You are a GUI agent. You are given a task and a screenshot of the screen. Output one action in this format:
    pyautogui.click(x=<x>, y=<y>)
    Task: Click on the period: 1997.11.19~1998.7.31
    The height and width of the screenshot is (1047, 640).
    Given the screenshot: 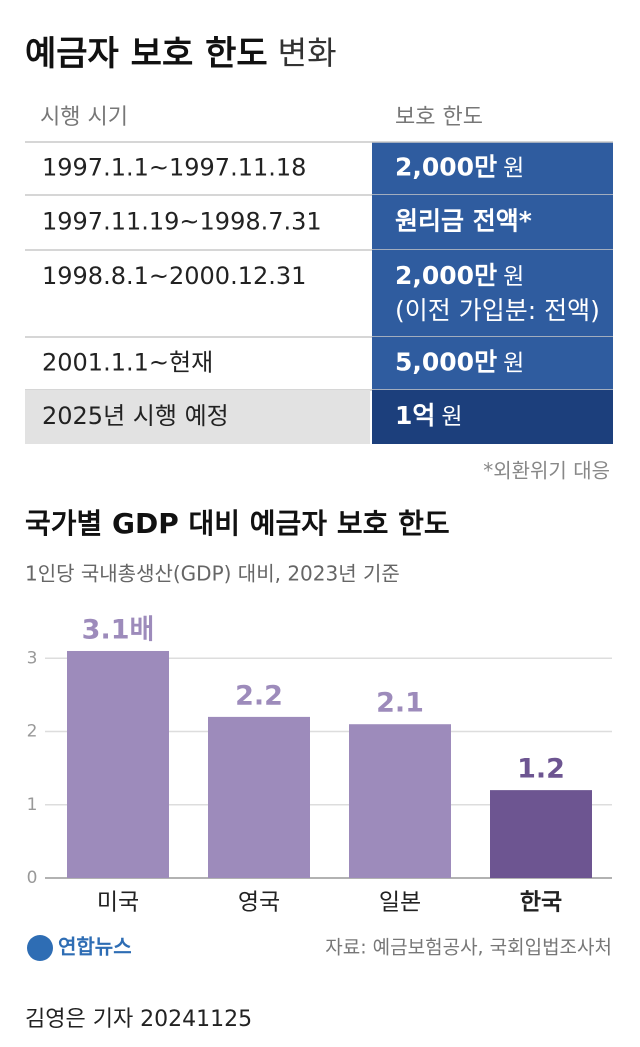 What is the action you would take?
    pyautogui.click(x=182, y=222)
    